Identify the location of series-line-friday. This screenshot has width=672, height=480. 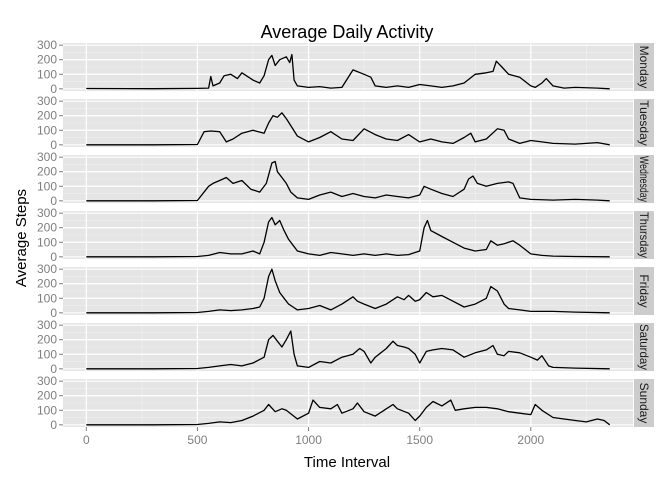
(348, 291).